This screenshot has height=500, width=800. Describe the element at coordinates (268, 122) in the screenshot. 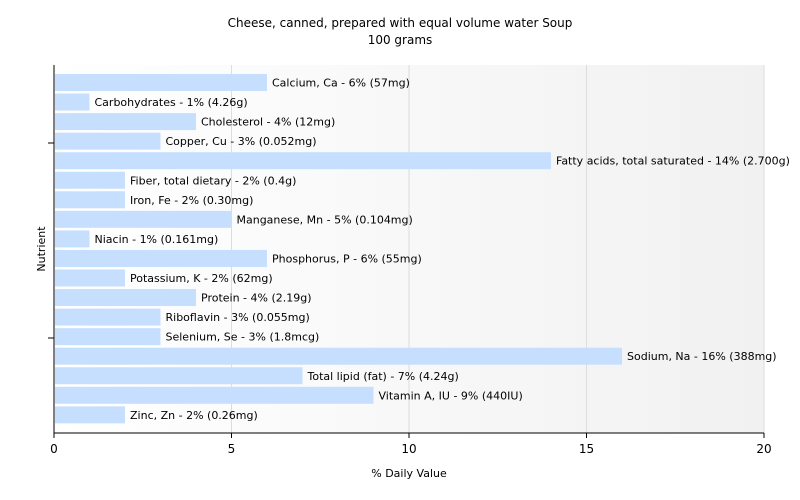

I see `bar-label: Cholesterol - 4% (12mg)` at that location.